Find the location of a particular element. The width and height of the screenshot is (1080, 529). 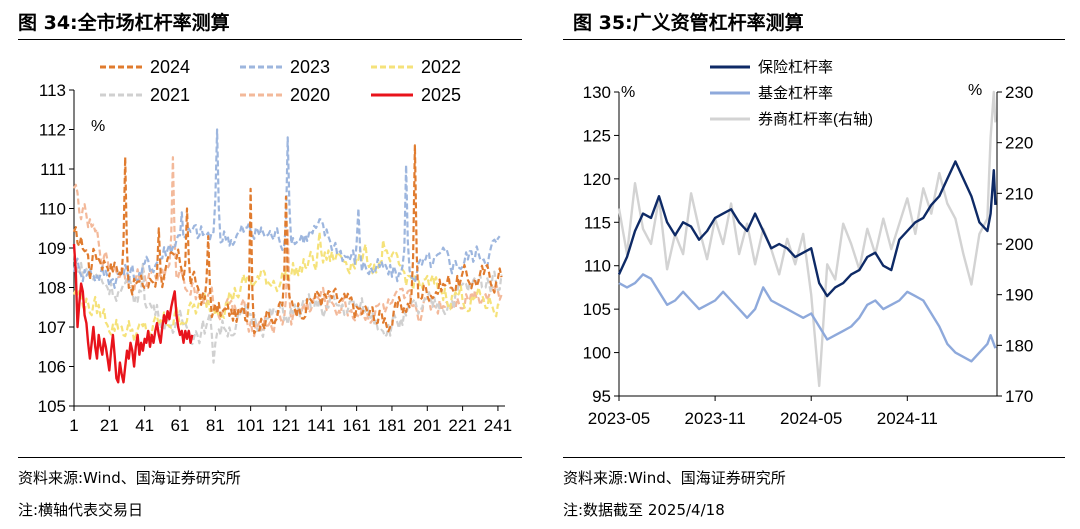

left-x-tick-label: 61 is located at coordinates (180, 425).